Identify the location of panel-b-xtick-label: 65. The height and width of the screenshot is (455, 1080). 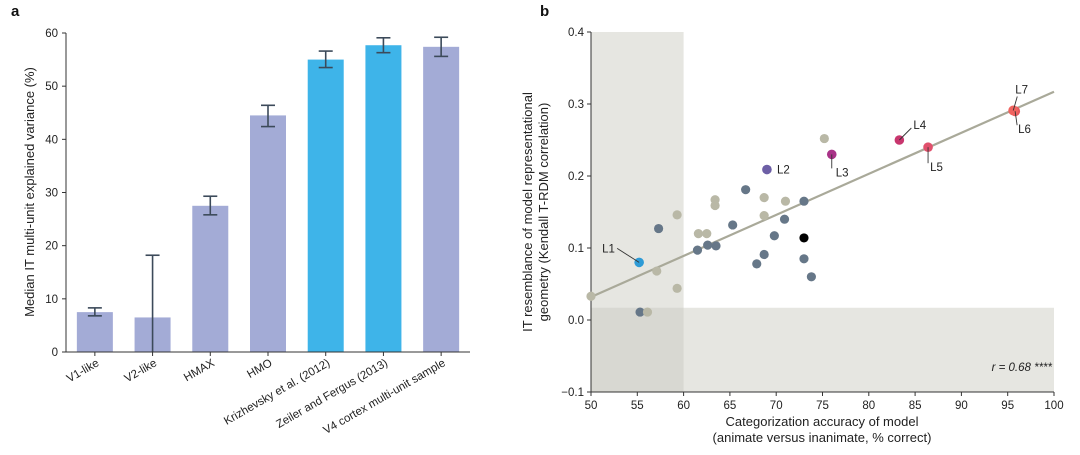
(730, 406).